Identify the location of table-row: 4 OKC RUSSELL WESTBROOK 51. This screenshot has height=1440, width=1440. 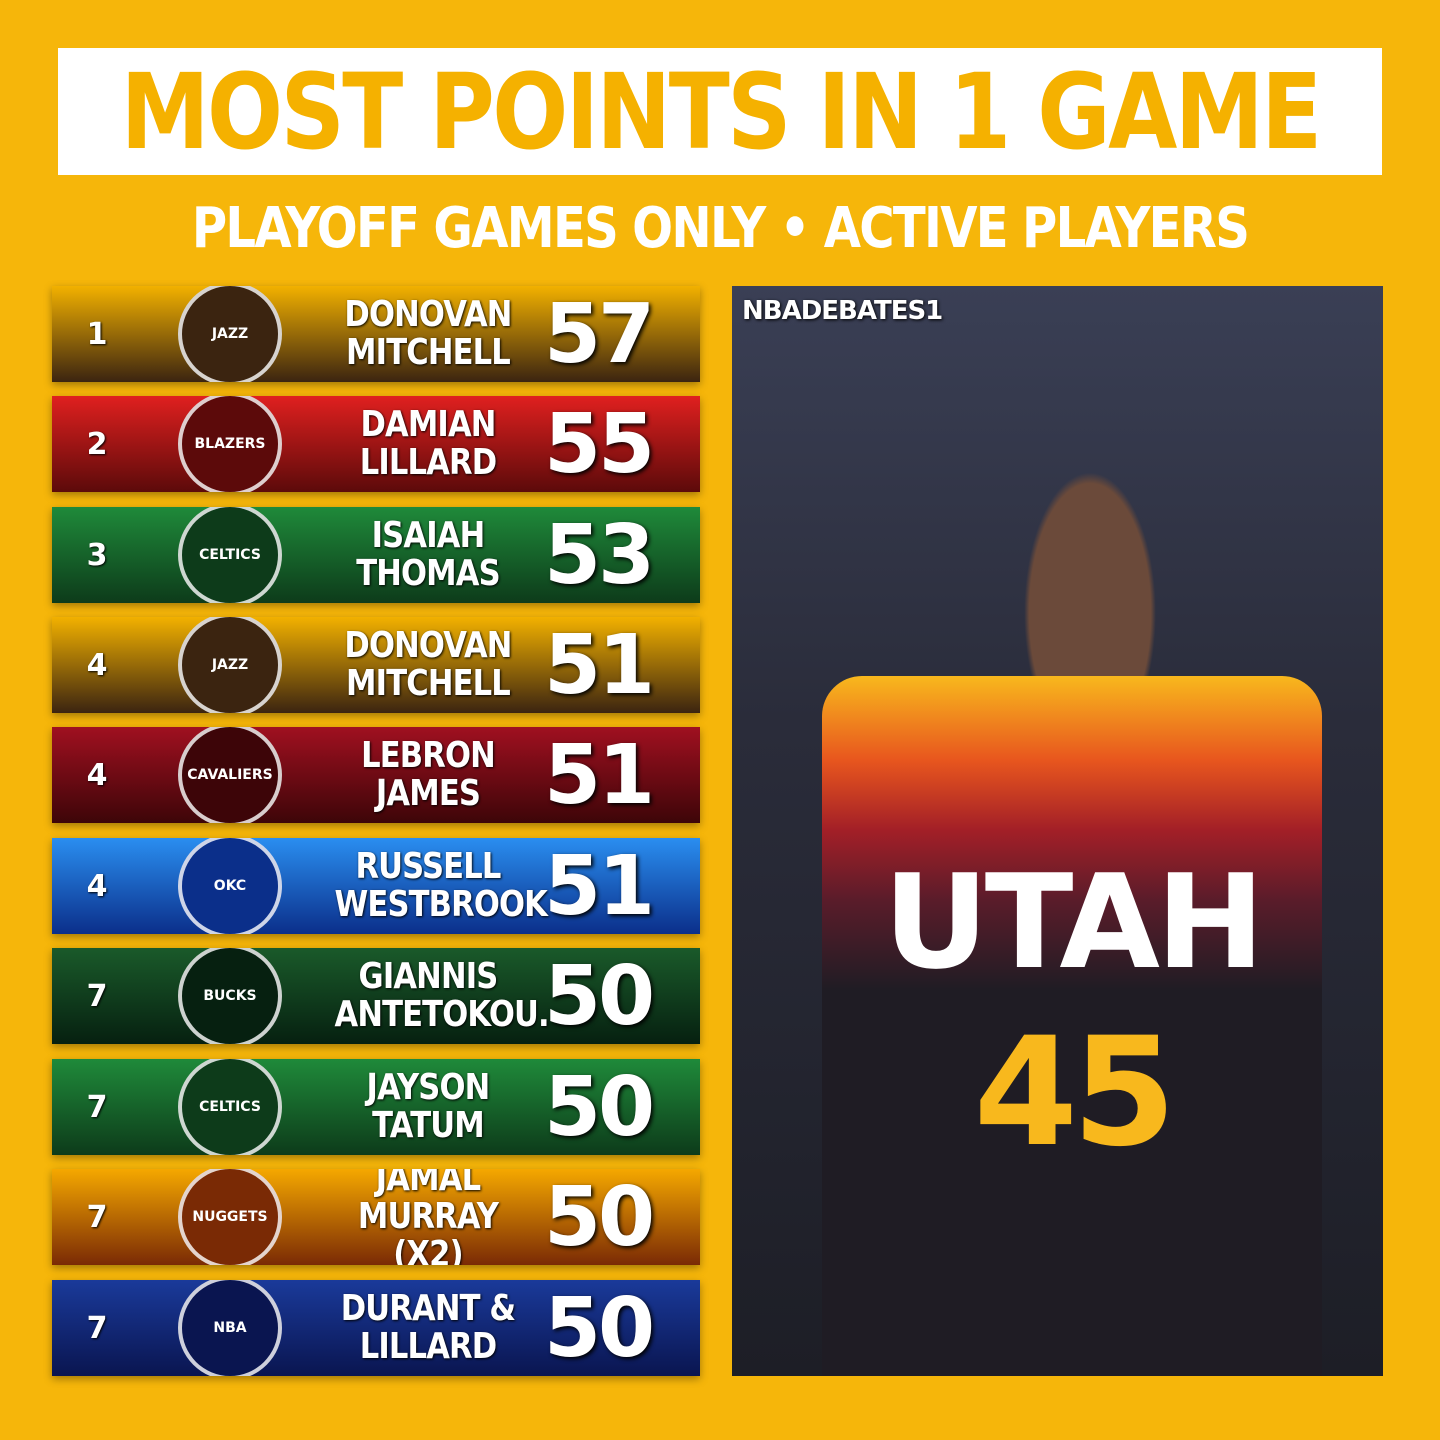
(376, 886).